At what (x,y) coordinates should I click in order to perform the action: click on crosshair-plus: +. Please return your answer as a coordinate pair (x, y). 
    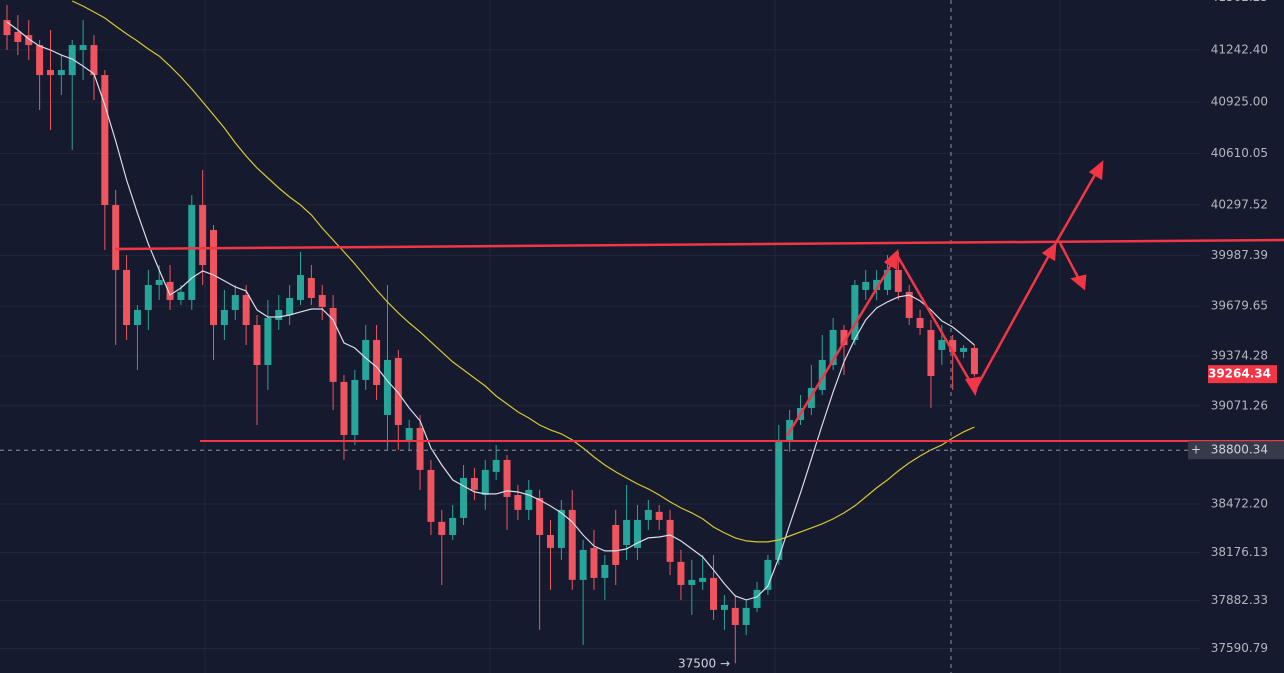
    Looking at the image, I should click on (1196, 450).